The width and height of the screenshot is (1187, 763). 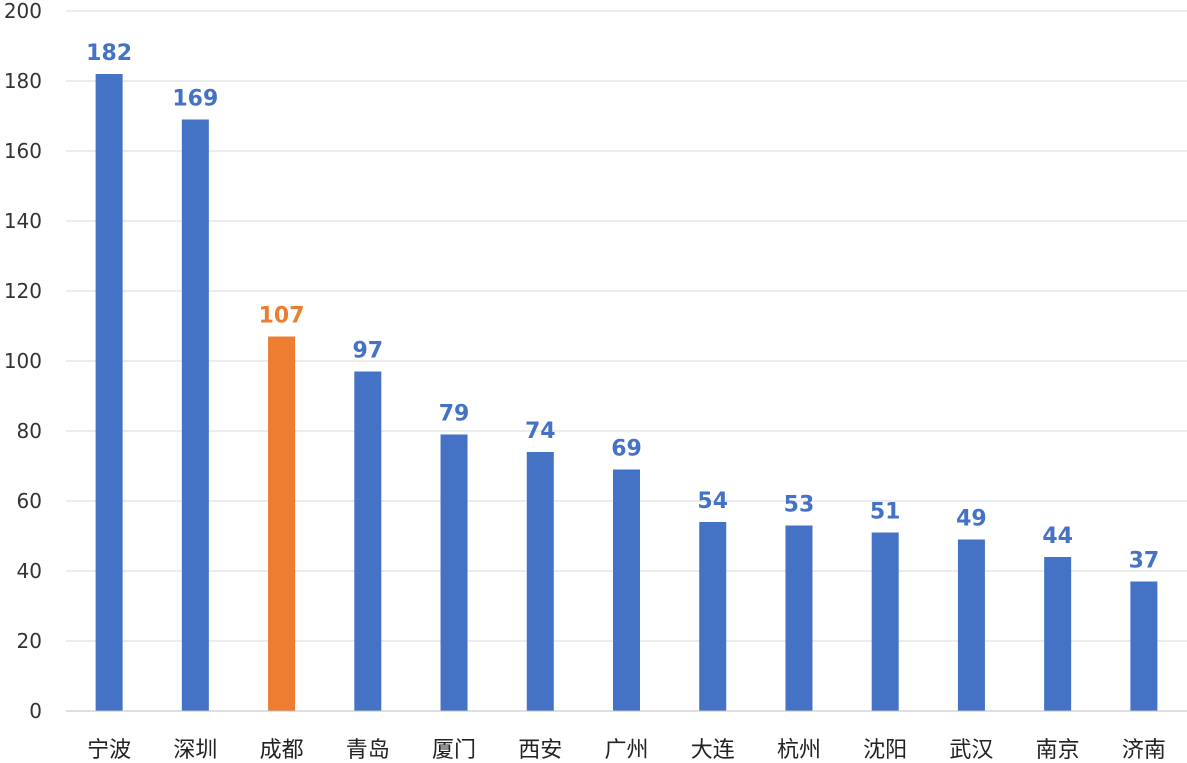 I want to click on data-label: 74, so click(x=540, y=431).